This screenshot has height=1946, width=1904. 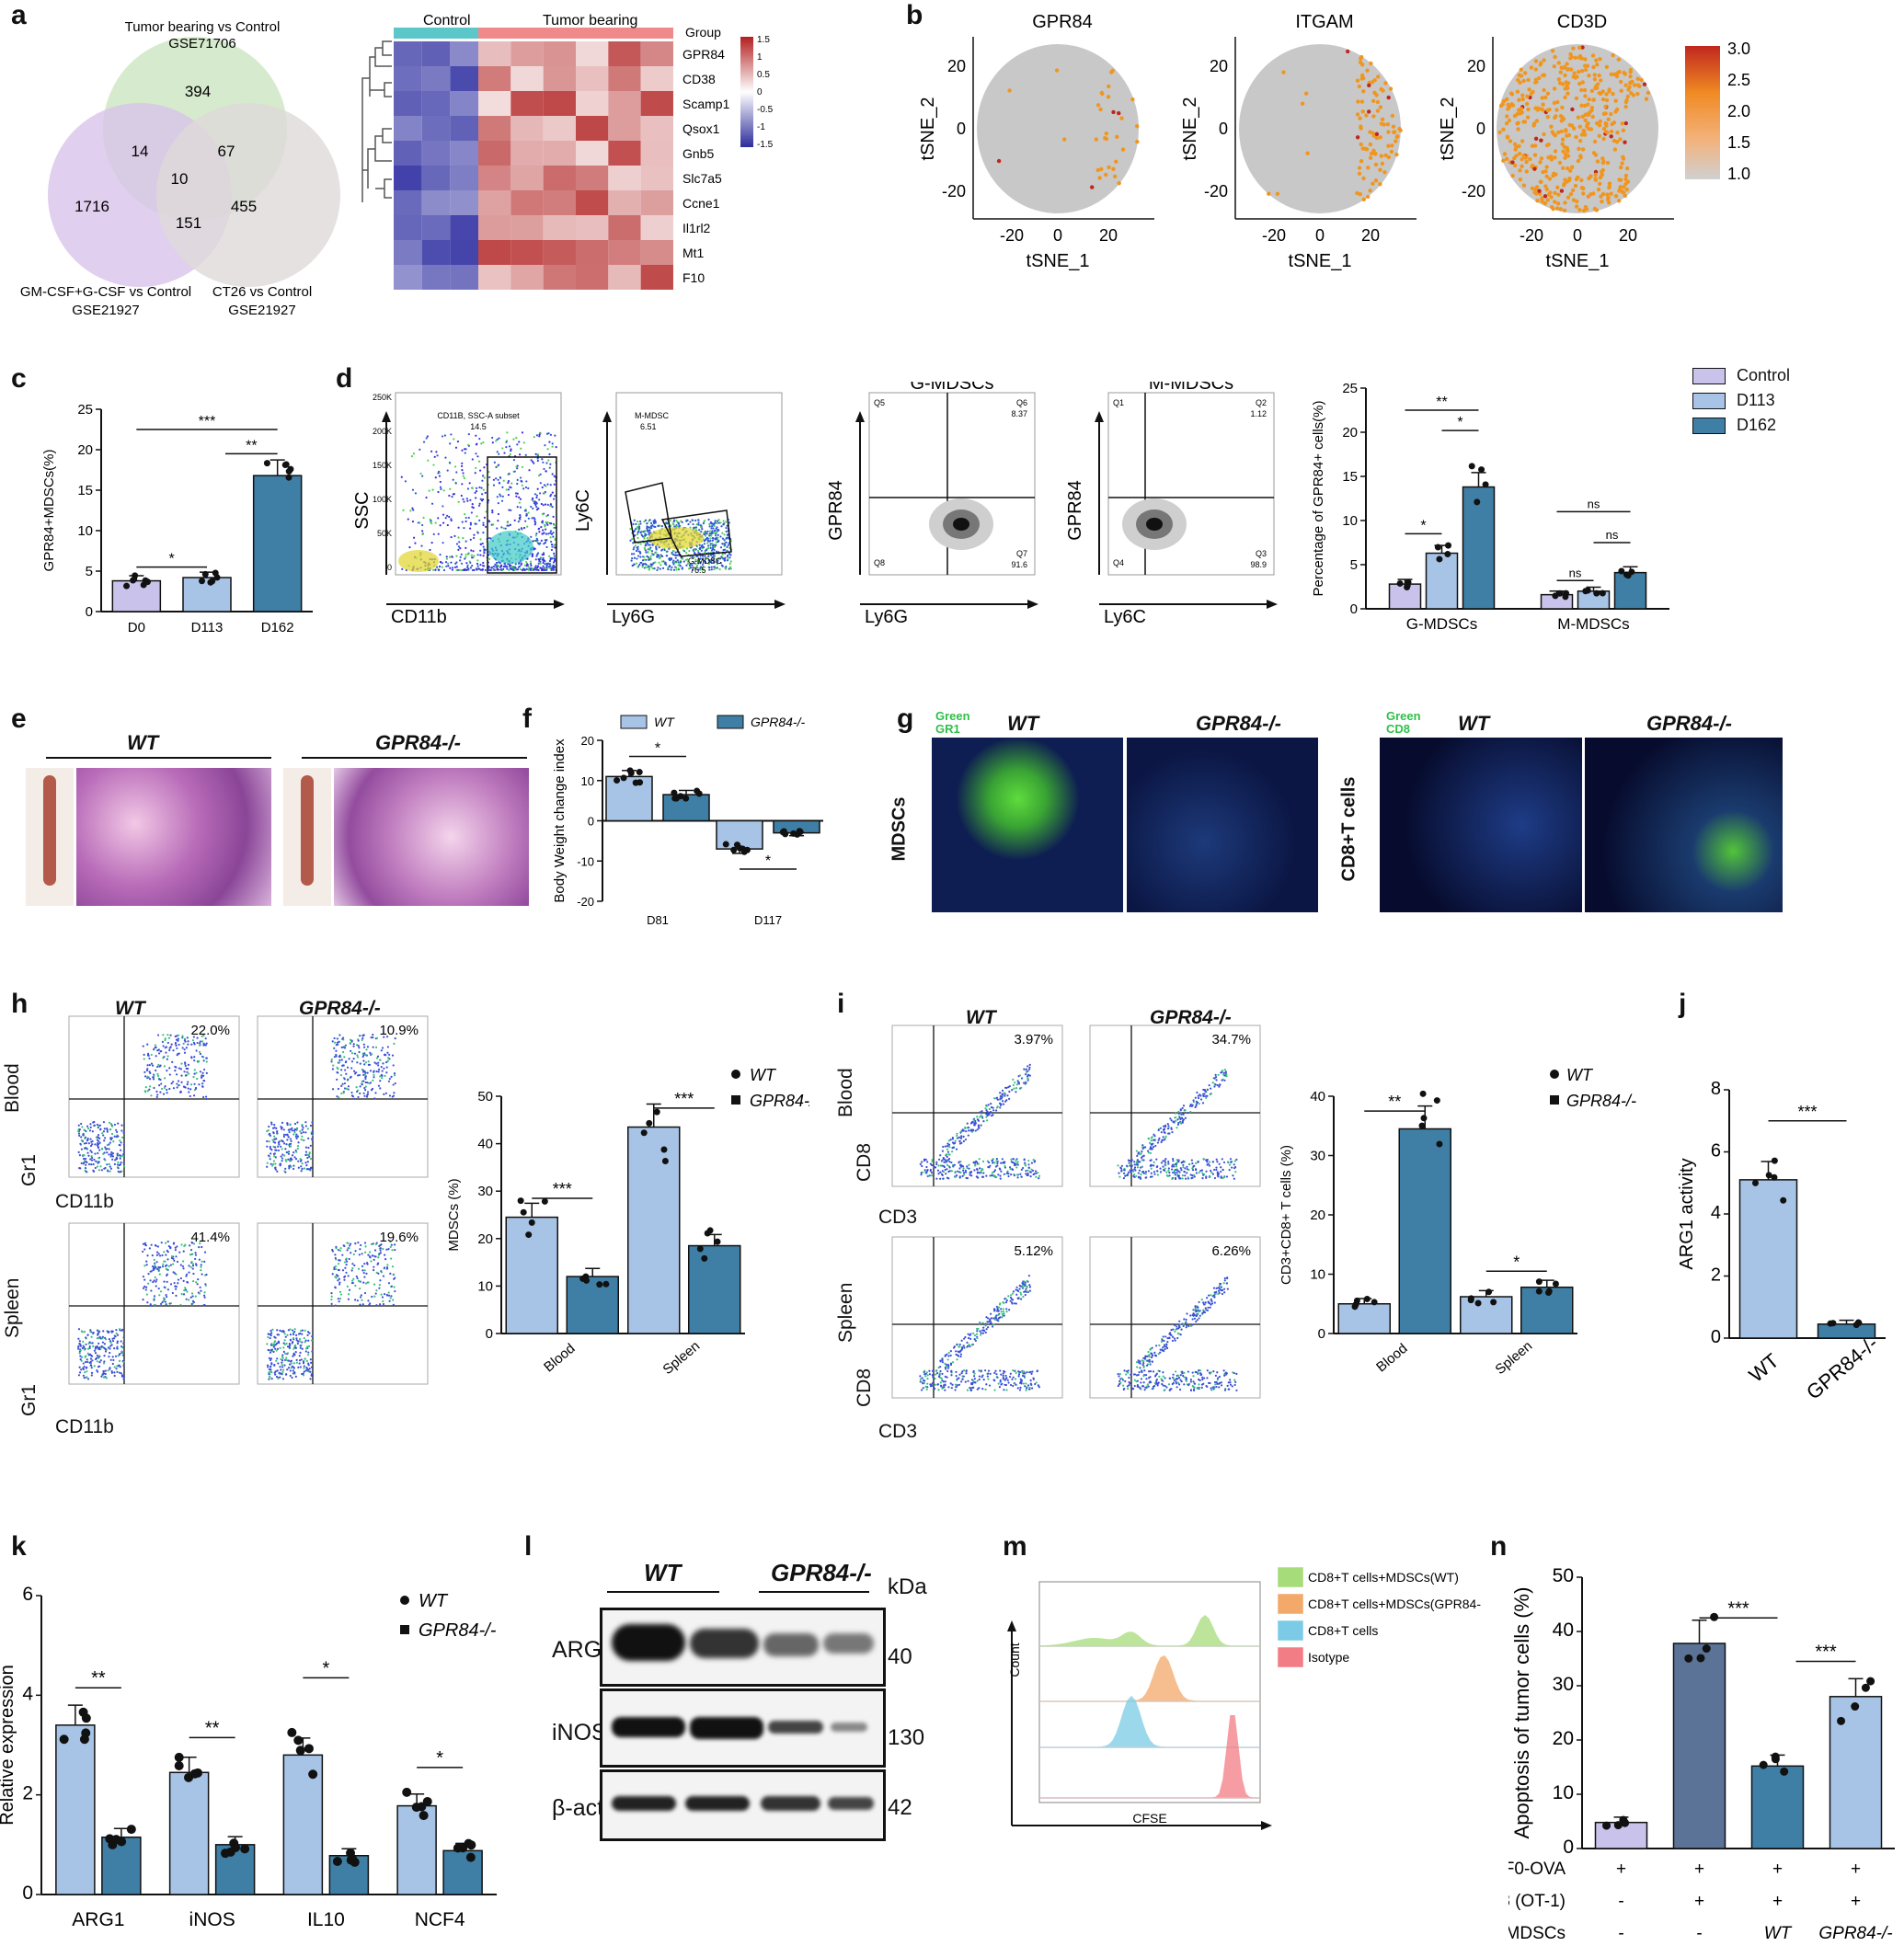 What do you see at coordinates (277, 627) in the screenshot?
I see `x-tick-label: D162` at bounding box center [277, 627].